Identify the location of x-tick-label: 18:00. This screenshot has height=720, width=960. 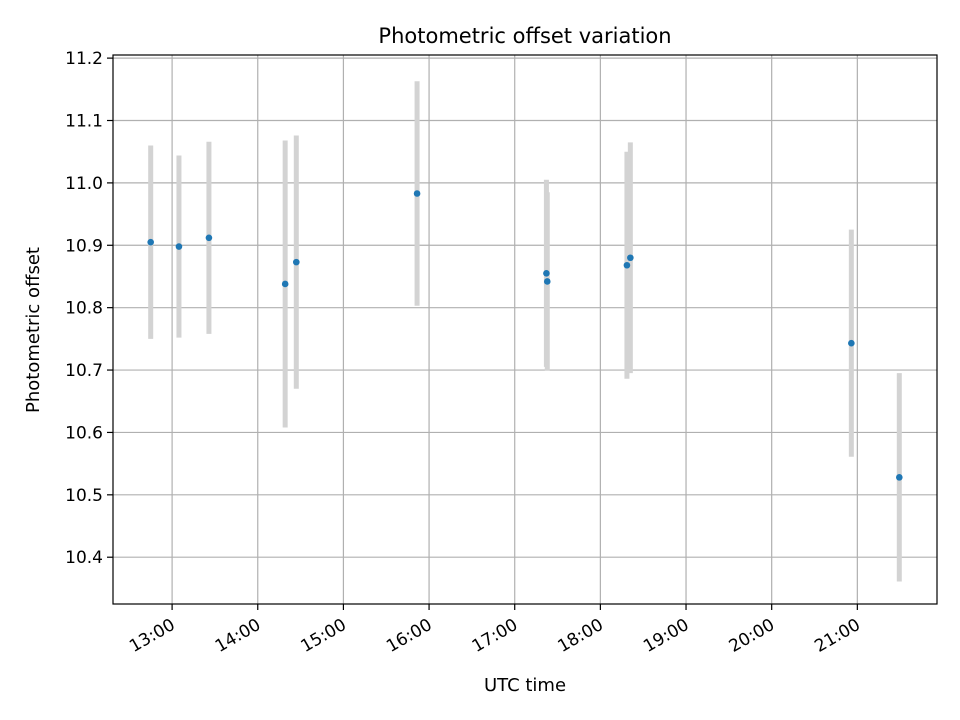
(580, 636).